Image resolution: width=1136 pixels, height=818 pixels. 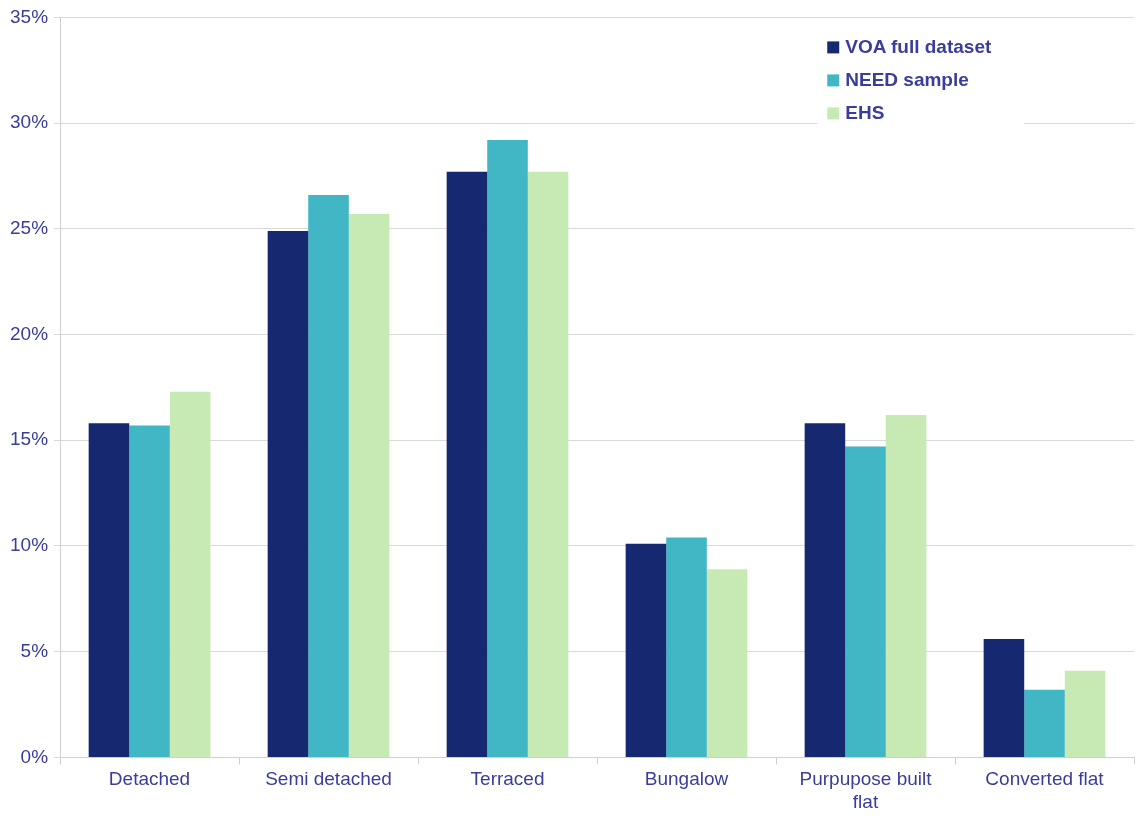 What do you see at coordinates (29, 333) in the screenshot?
I see `y-tick-label: 20%` at bounding box center [29, 333].